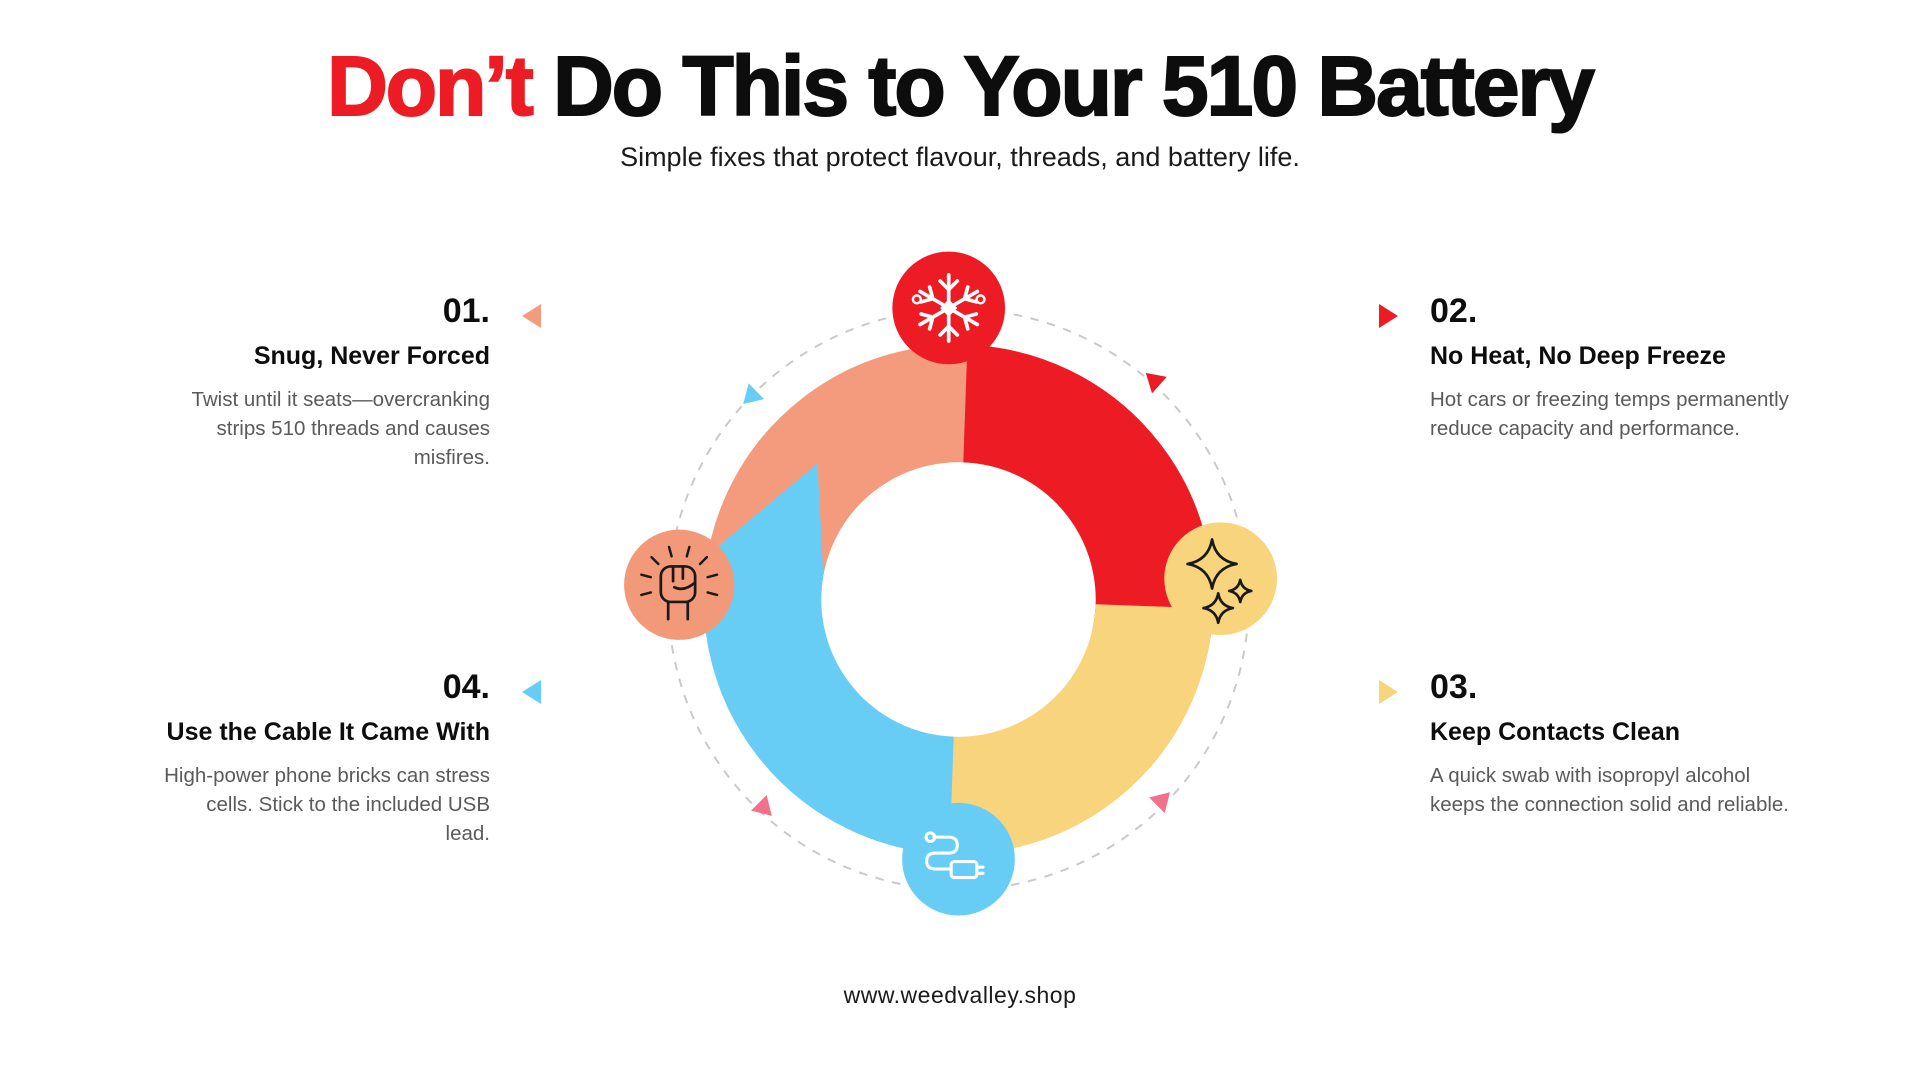 The width and height of the screenshot is (1920, 1080). I want to click on badge-keep-contacts-clean, so click(1220, 579).